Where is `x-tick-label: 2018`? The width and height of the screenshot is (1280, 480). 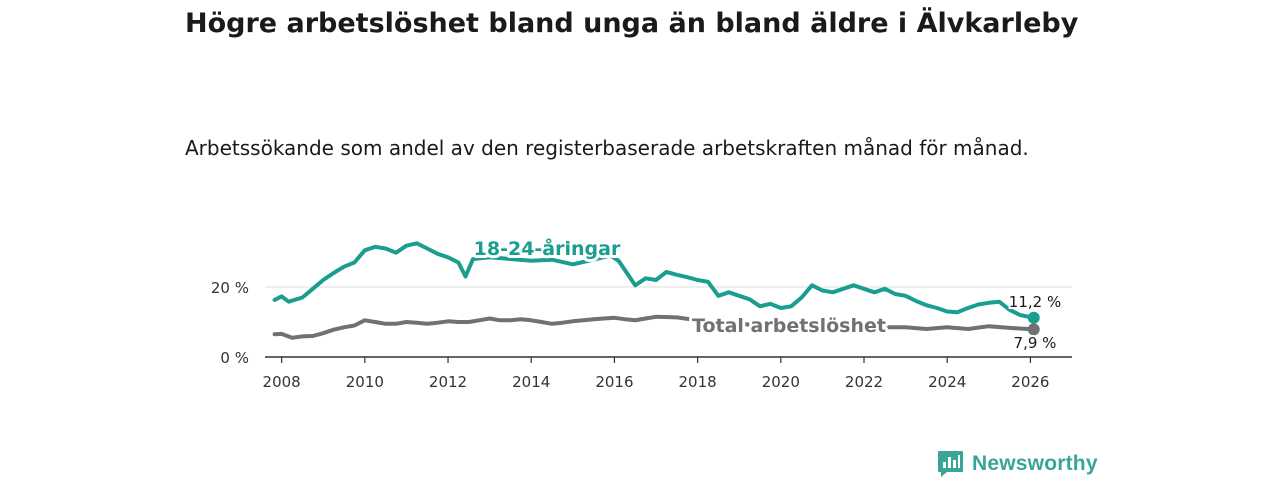 x-tick-label: 2018 is located at coordinates (698, 382).